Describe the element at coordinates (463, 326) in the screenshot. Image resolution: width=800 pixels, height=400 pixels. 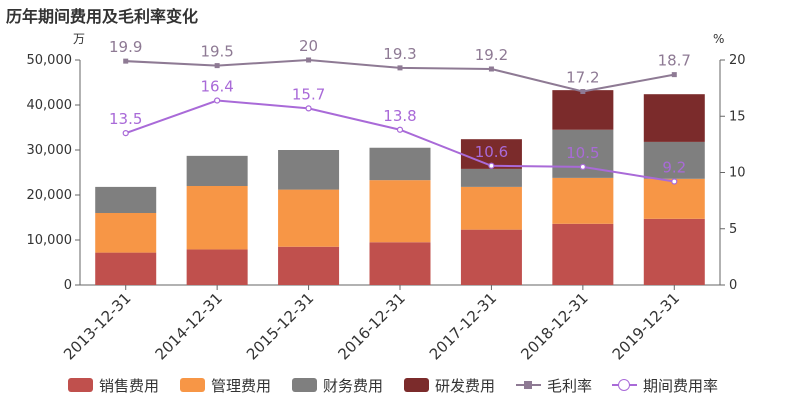
I see `x-tick-label: 2017-12-31` at that location.